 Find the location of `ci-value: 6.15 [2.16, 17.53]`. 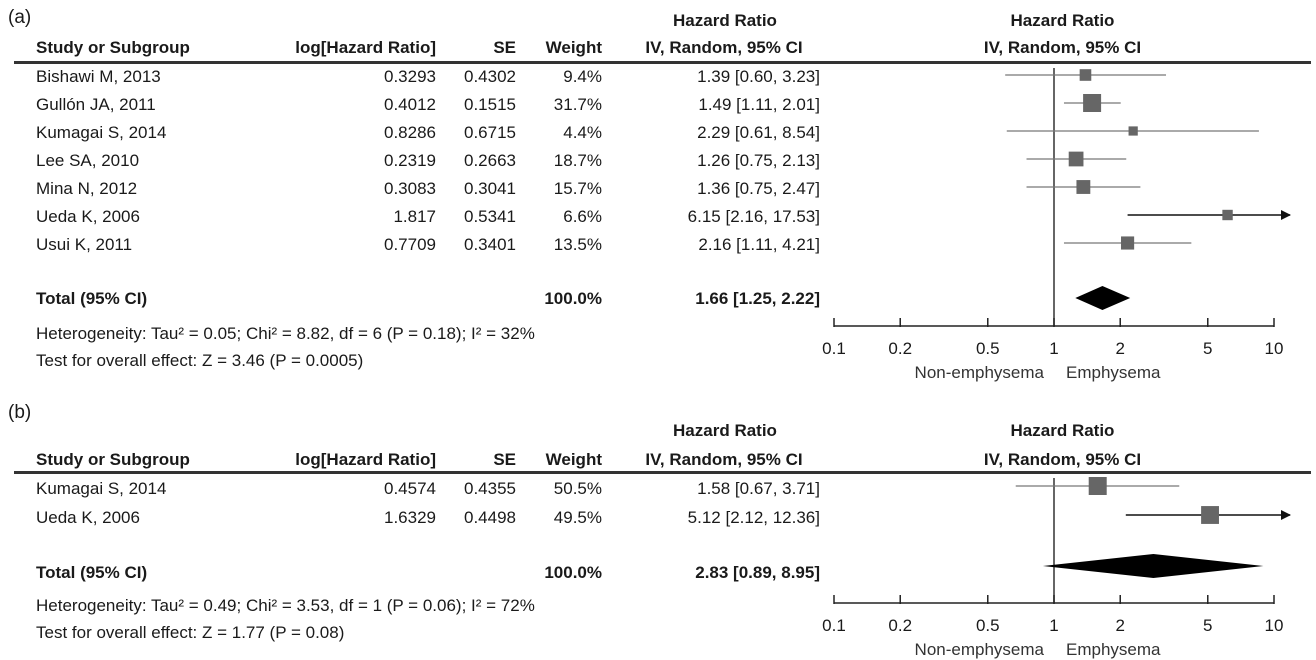

ci-value: 6.15 [2.16, 17.53] is located at coordinates (753, 216).